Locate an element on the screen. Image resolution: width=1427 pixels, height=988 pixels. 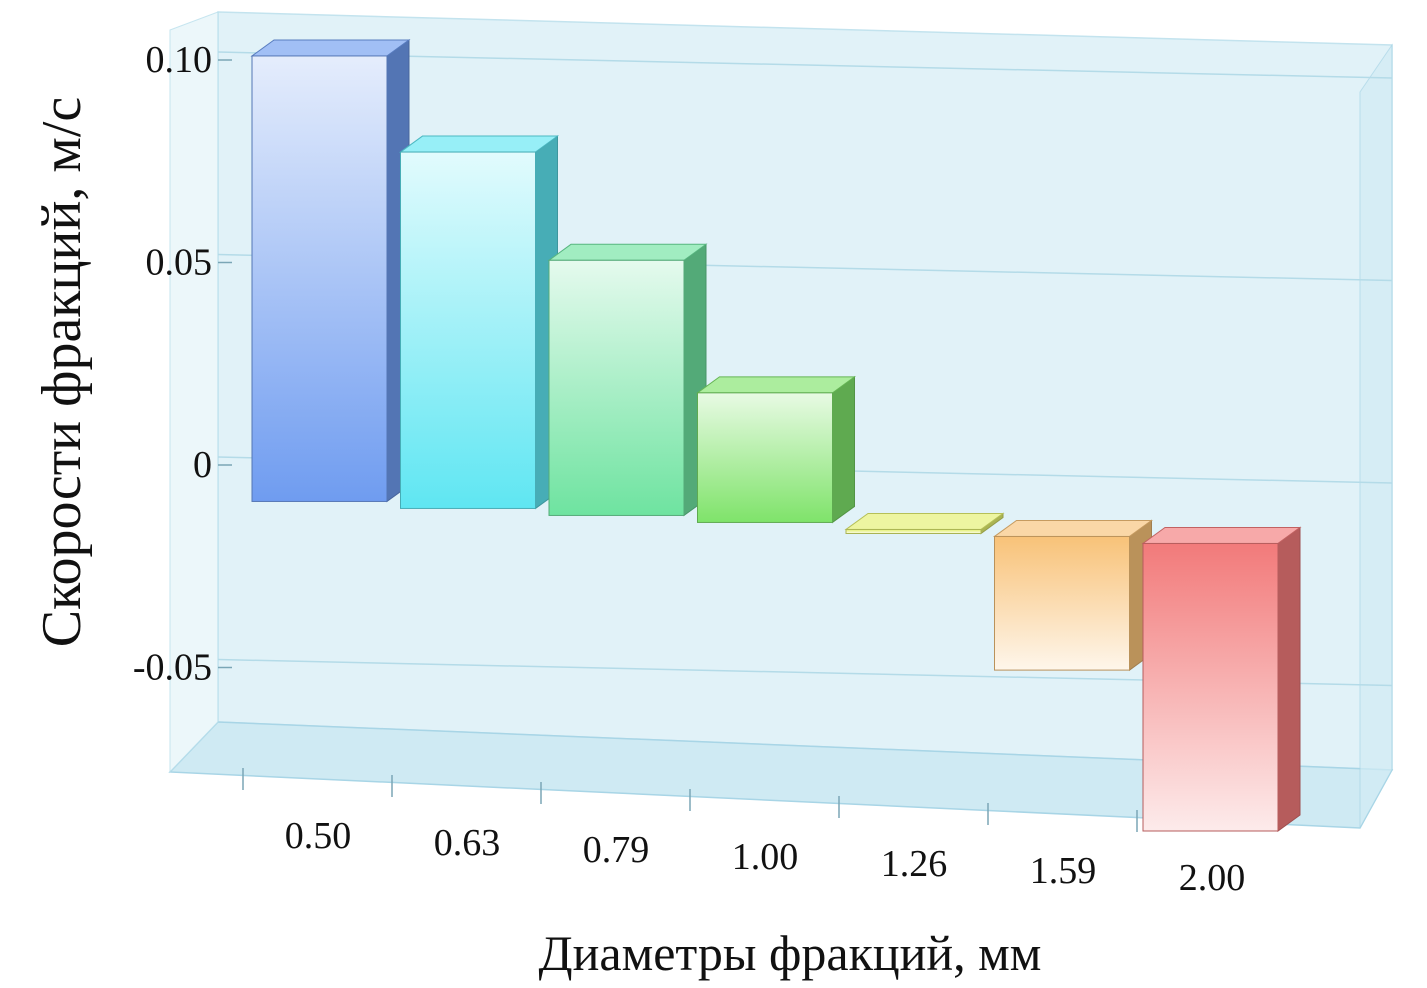
bar-0.79 is located at coordinates (627, 380).